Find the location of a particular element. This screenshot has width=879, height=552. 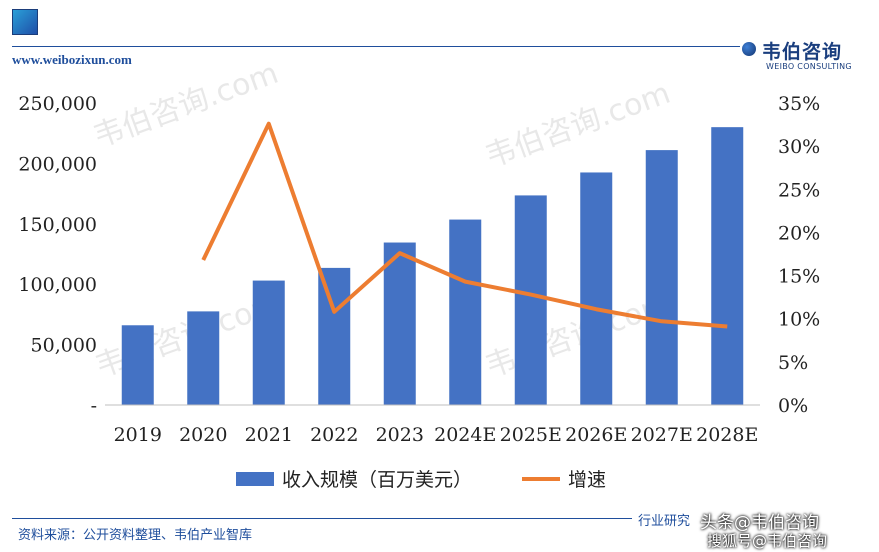

footer-divider is located at coordinates (322, 518).